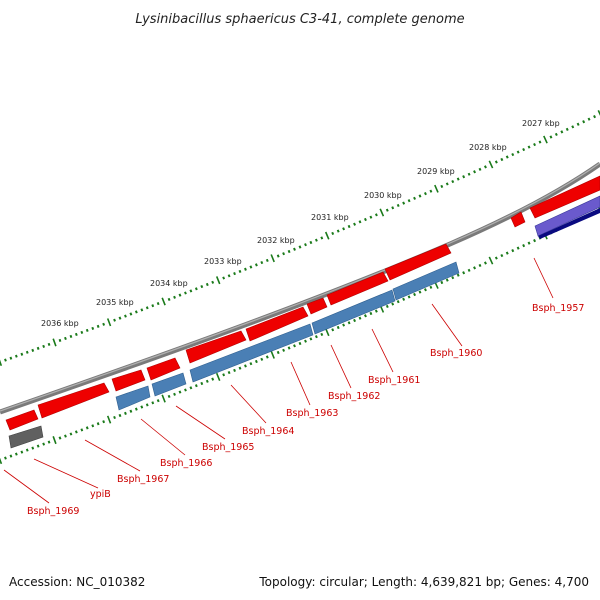 The height and width of the screenshot is (600, 600). I want to click on gene-label-bsph-1969: Bsph_1969, so click(53, 511).